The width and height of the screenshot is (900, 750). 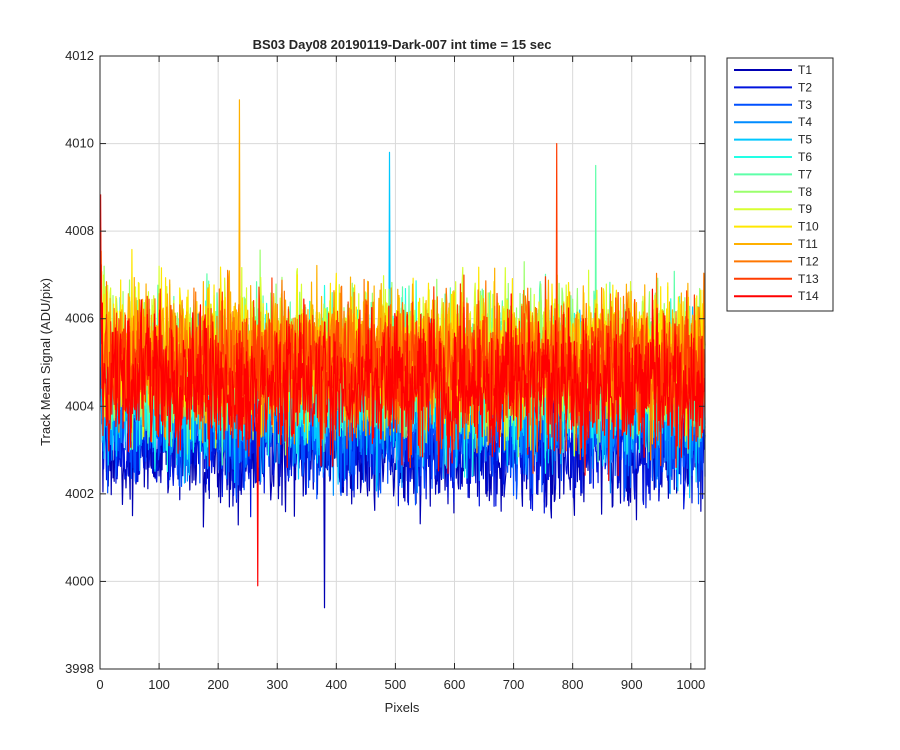 I want to click on legend-box, so click(x=780, y=184).